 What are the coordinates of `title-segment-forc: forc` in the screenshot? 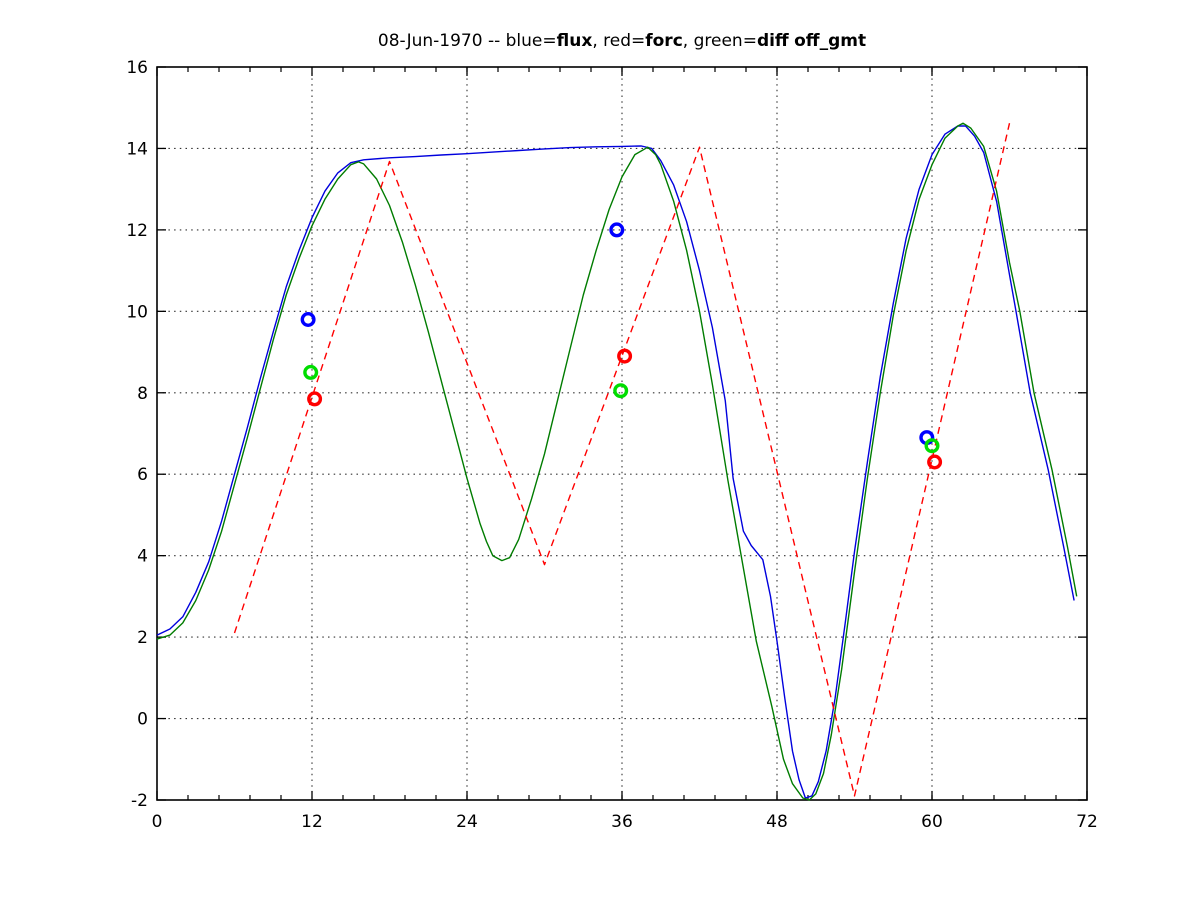 It's located at (664, 41).